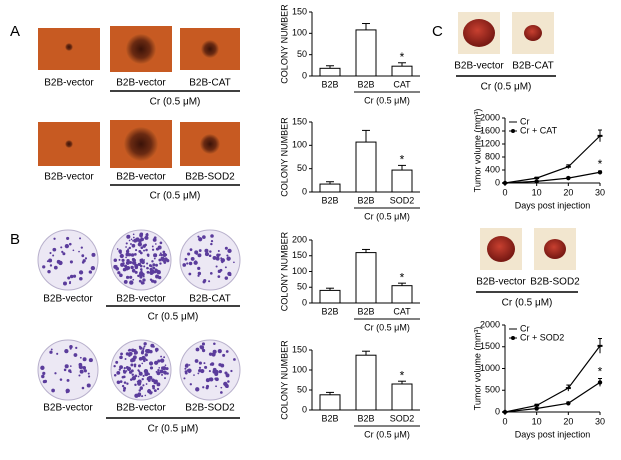  I want to click on x-tick-label: 0, so click(504, 192).